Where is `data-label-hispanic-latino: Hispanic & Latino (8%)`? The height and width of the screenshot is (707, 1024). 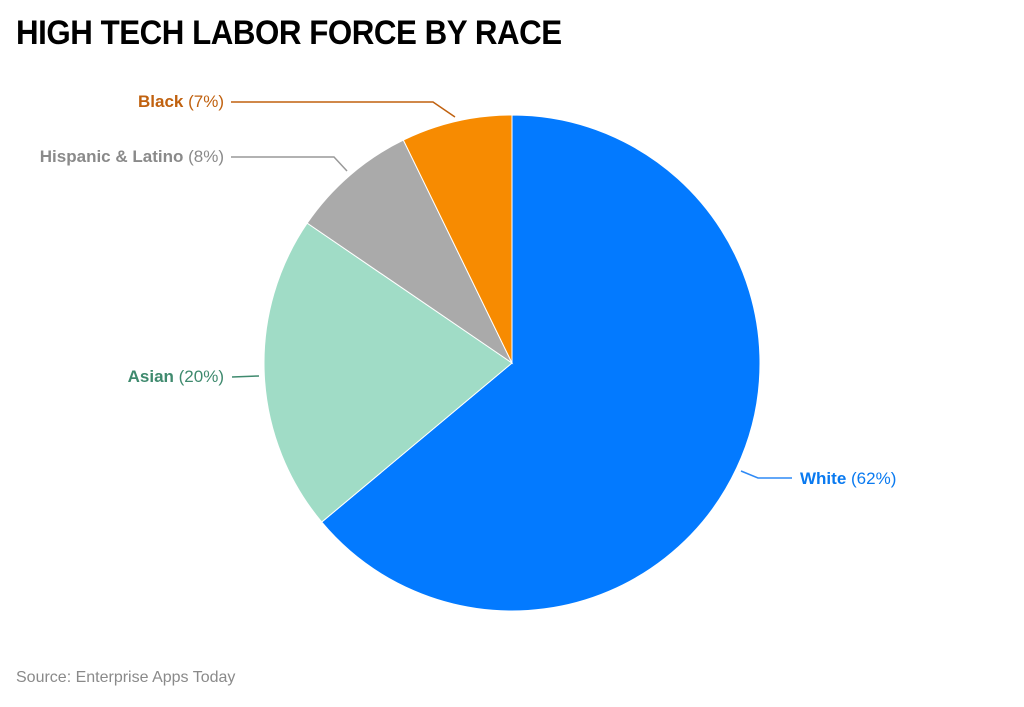
data-label-hispanic-latino: Hispanic & Latino (8%) is located at coordinates (132, 157).